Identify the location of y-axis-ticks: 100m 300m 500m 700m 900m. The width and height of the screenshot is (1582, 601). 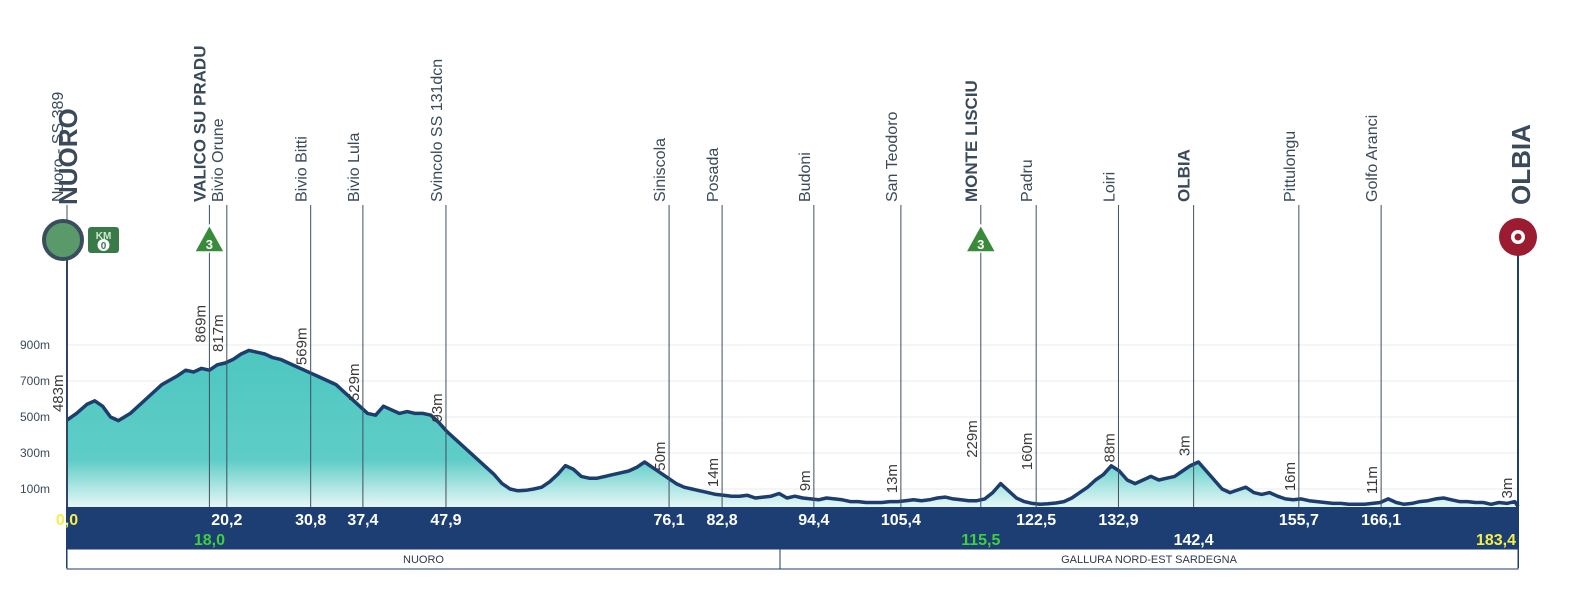
(35, 417).